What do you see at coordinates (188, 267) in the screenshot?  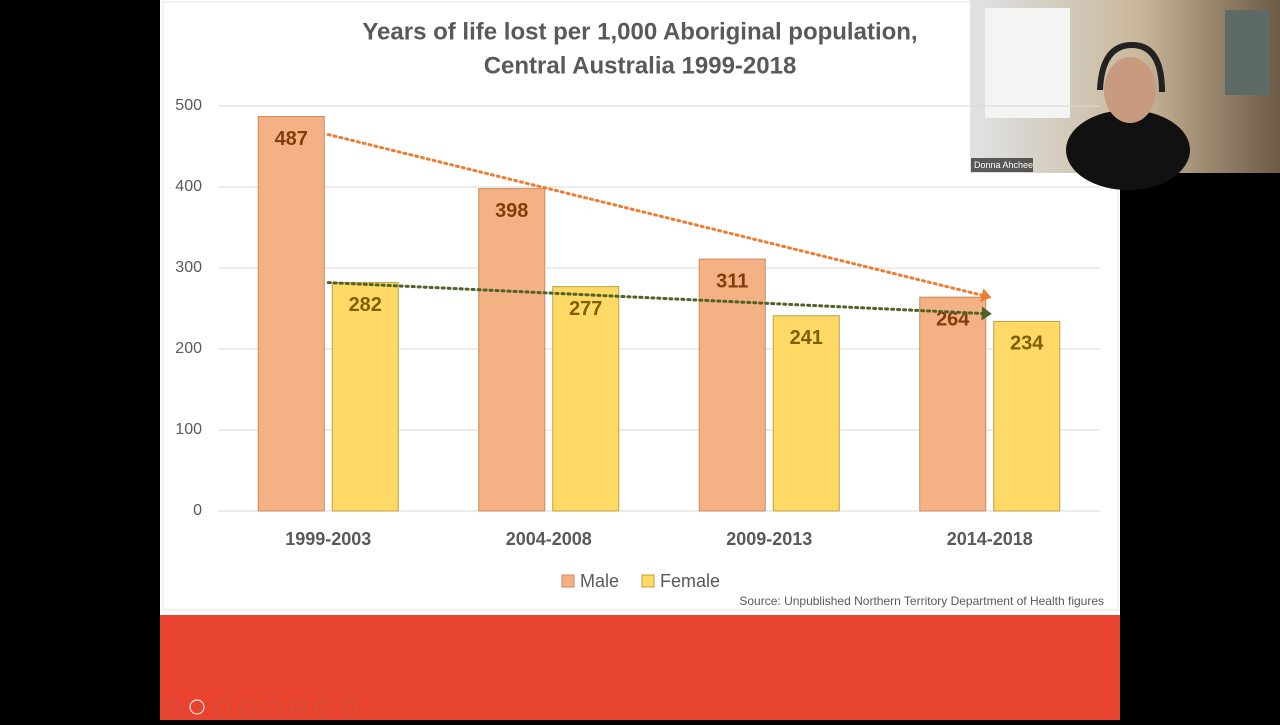 I see `y-tick-label: 300` at bounding box center [188, 267].